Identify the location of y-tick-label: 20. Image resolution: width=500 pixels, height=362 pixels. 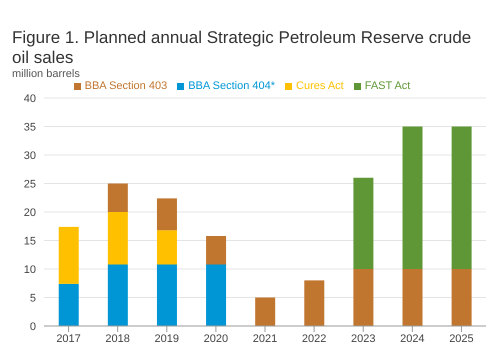
(30, 212).